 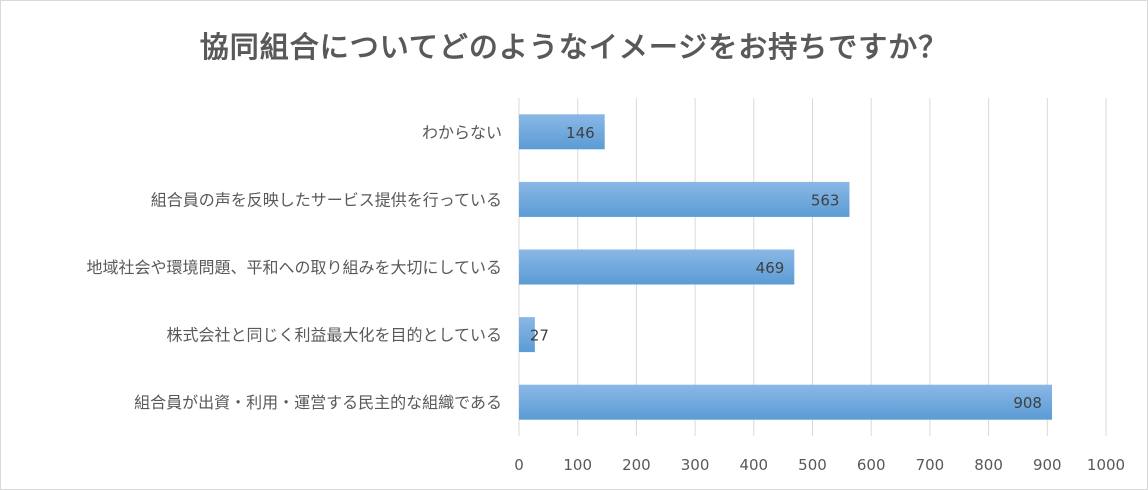 I want to click on category-label: 株式会社と同じく利益最大化を目的としている, so click(x=334, y=335).